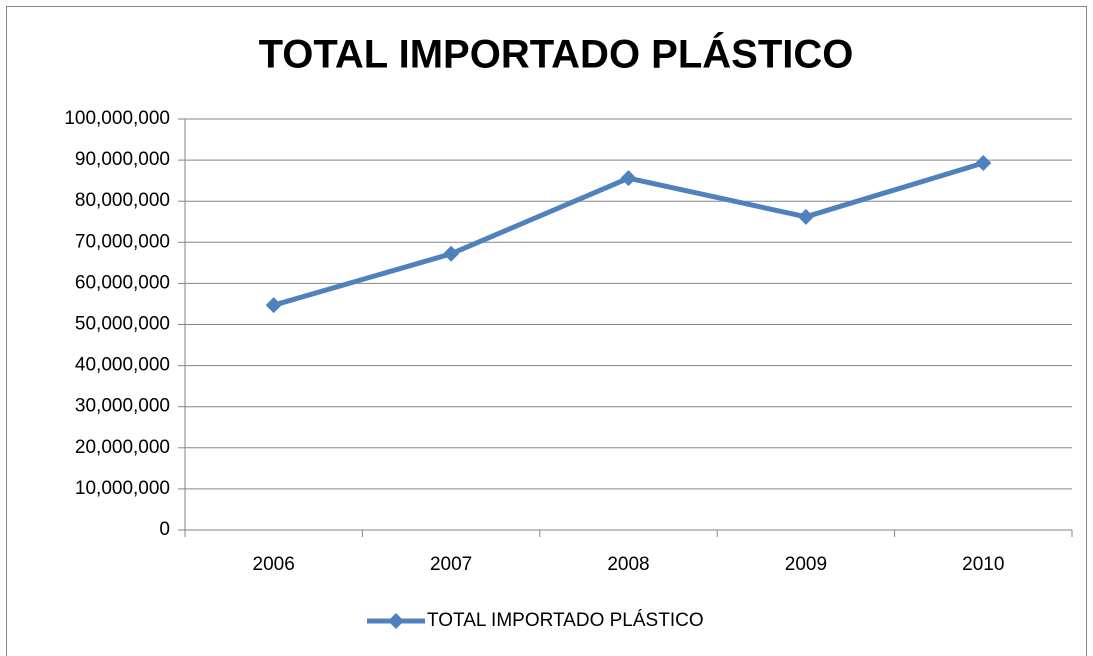 This screenshot has width=1093, height=656. I want to click on y-tick-label: 0, so click(164, 529).